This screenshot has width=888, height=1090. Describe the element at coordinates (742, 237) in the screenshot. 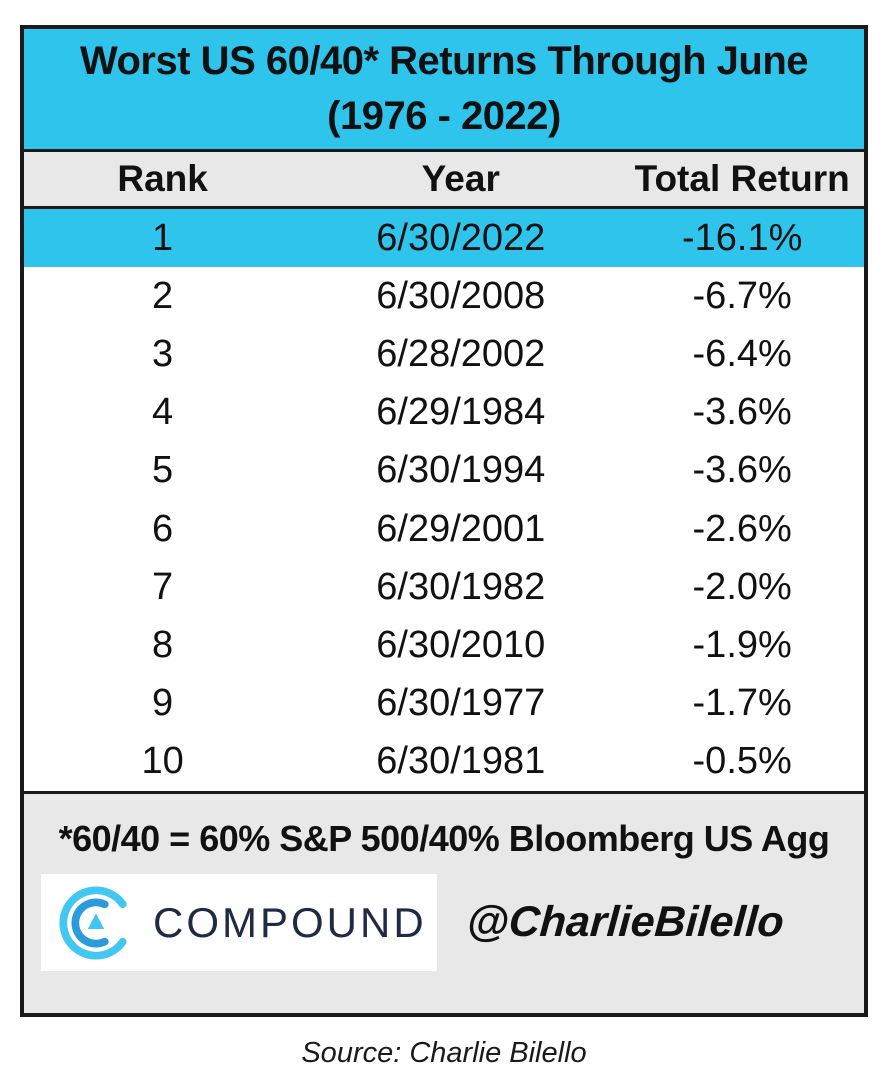

I see `return-cell: -16.1%` at that location.